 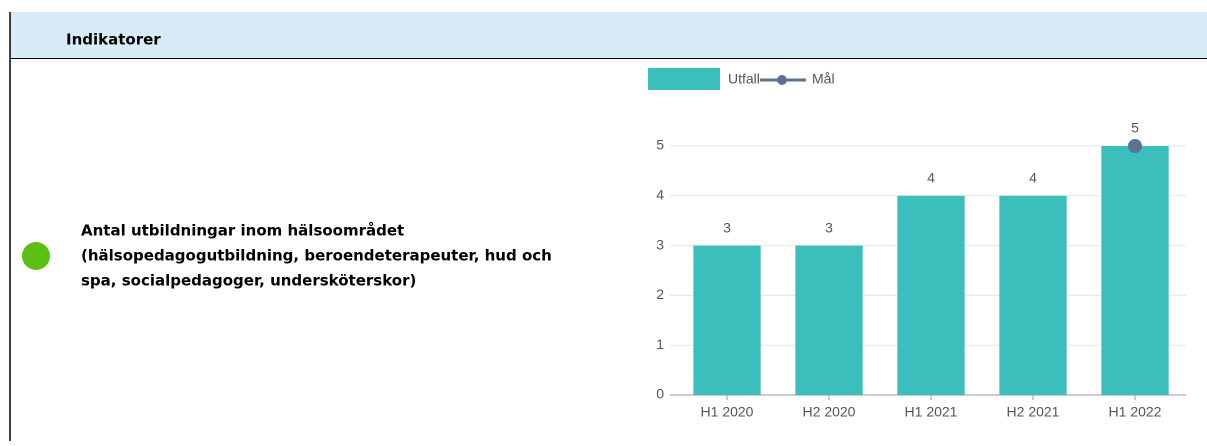 What do you see at coordinates (660, 195) in the screenshot?
I see `y-tick-label: 4` at bounding box center [660, 195].